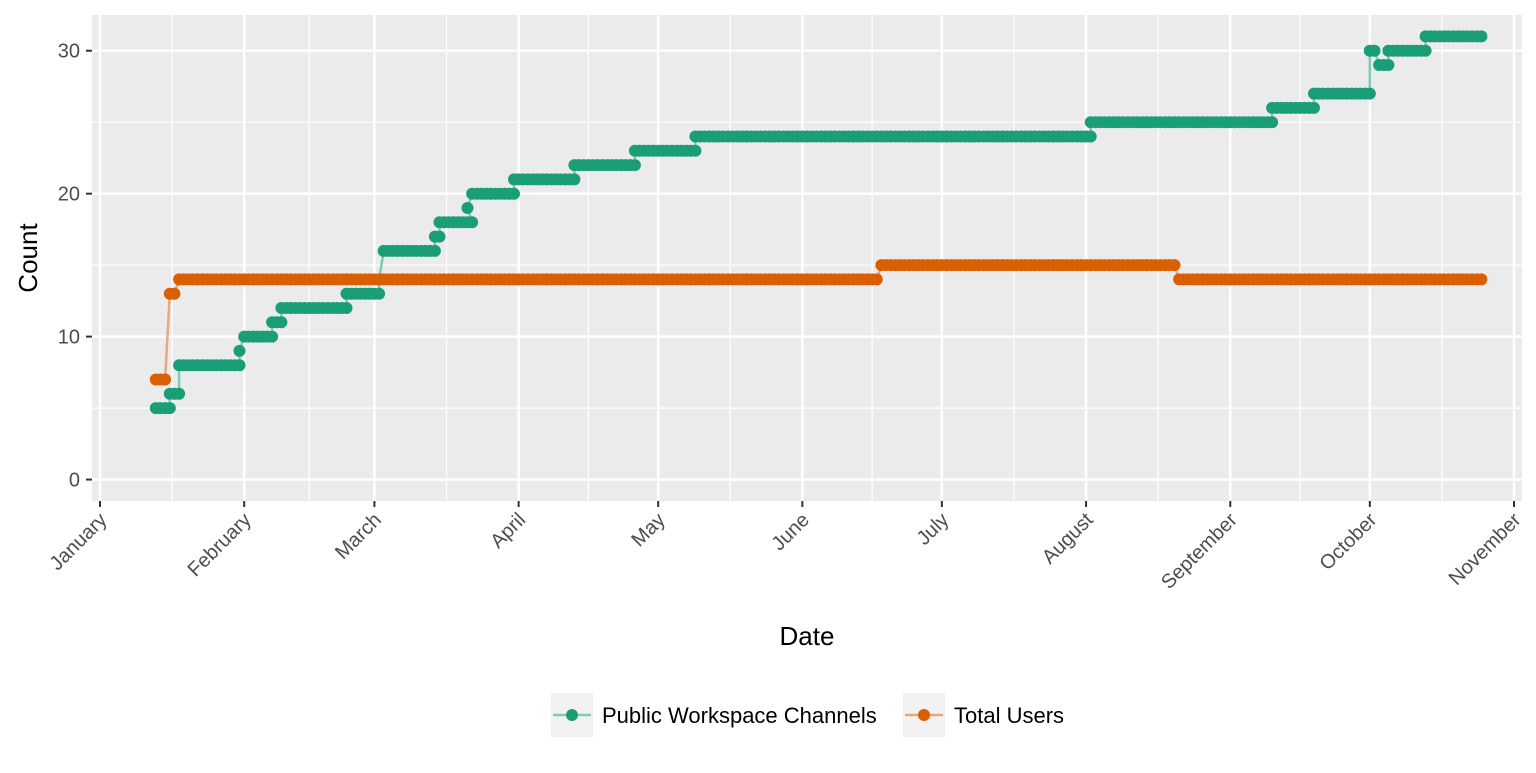 This screenshot has width=1536, height=773. I want to click on legend-label: Total Users, so click(1009, 715).